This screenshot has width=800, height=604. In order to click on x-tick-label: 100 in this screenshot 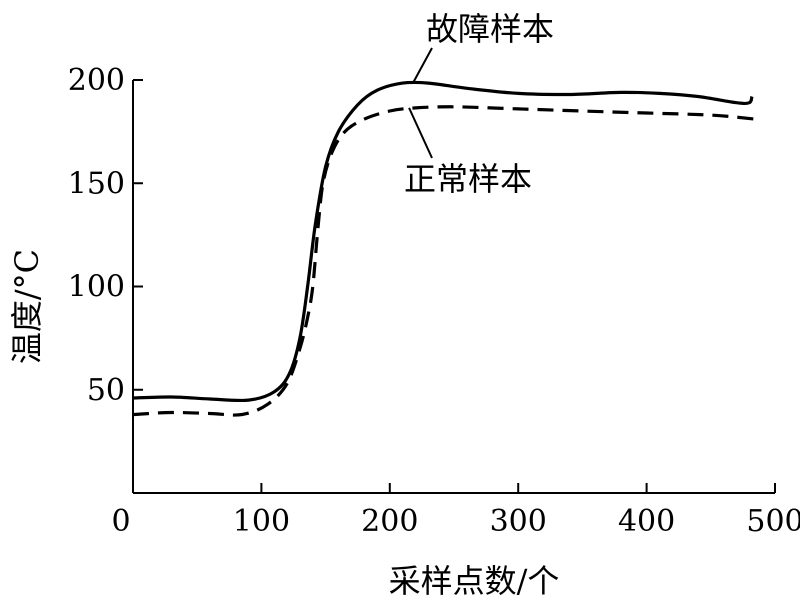, I will do `click(261, 521)`.